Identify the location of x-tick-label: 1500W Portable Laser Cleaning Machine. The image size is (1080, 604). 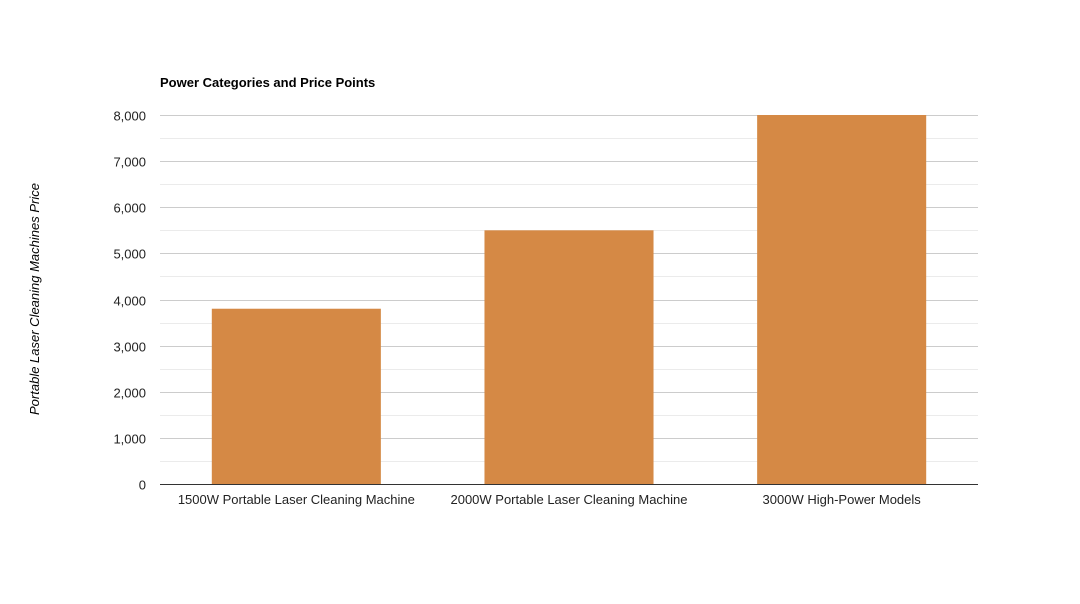
(296, 499).